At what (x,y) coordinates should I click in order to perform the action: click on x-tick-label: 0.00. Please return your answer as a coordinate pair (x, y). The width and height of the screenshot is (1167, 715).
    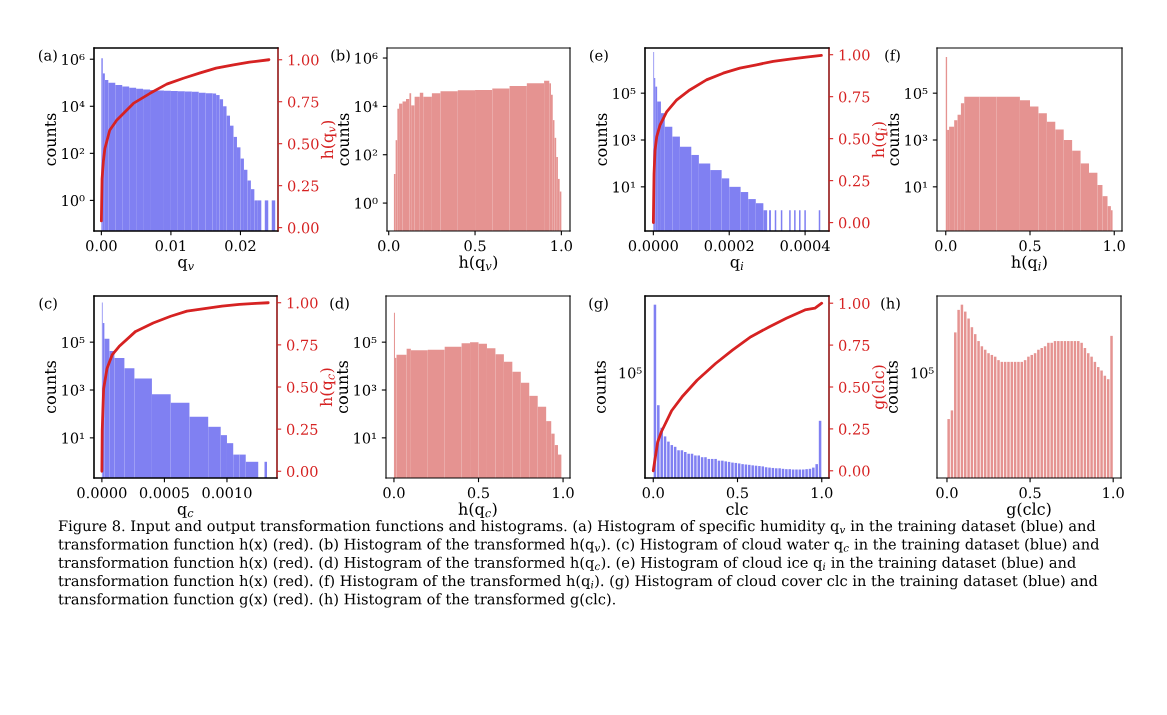
    Looking at the image, I should click on (101, 246).